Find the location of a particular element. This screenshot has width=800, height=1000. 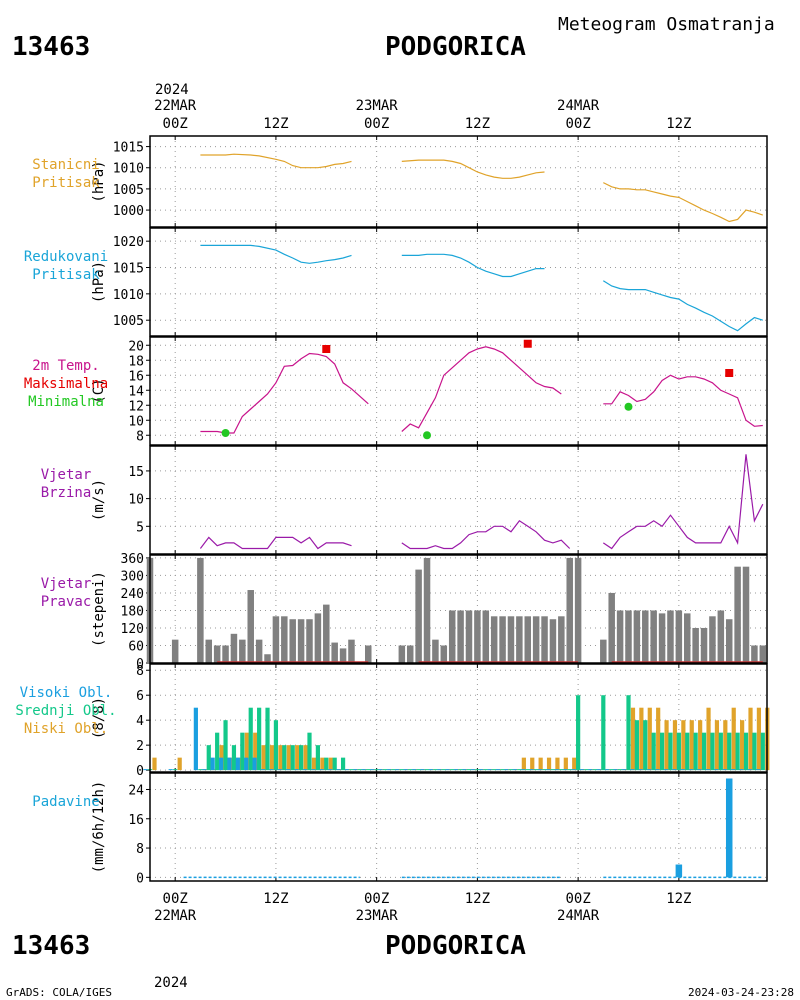

top-date-label: 22MAR is located at coordinates (175, 106).